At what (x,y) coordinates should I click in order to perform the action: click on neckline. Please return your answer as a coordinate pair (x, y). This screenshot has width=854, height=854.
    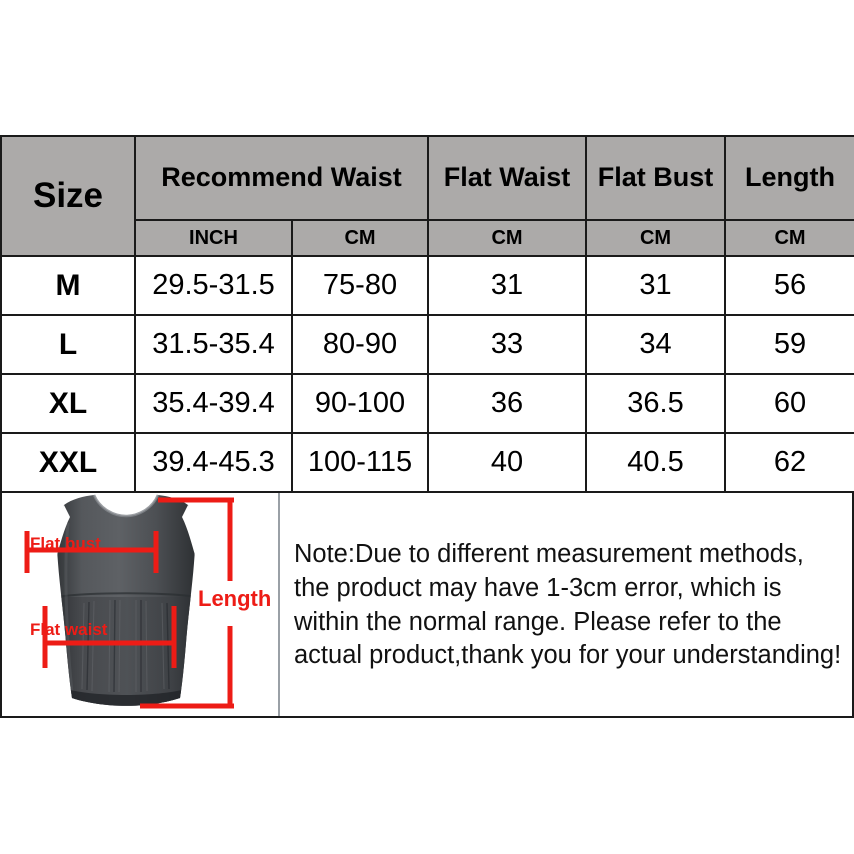
    Looking at the image, I should click on (126, 504).